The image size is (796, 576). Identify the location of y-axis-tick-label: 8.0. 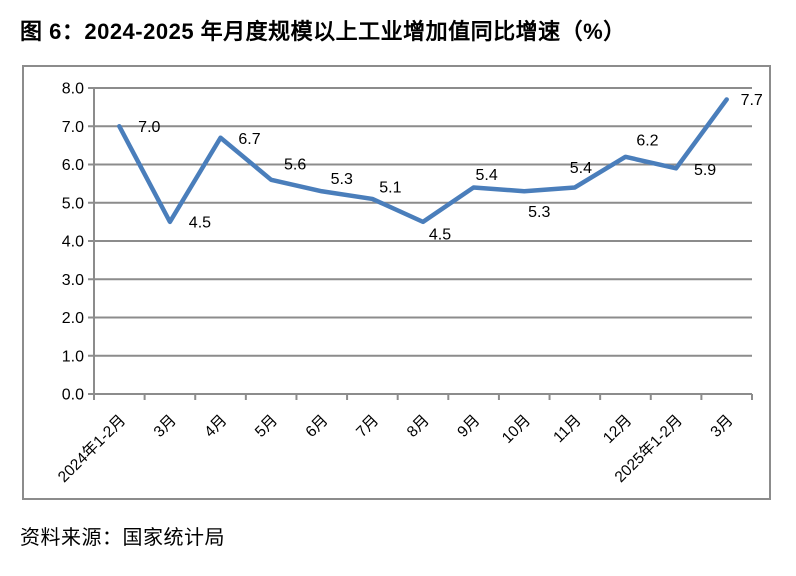
(73, 89).